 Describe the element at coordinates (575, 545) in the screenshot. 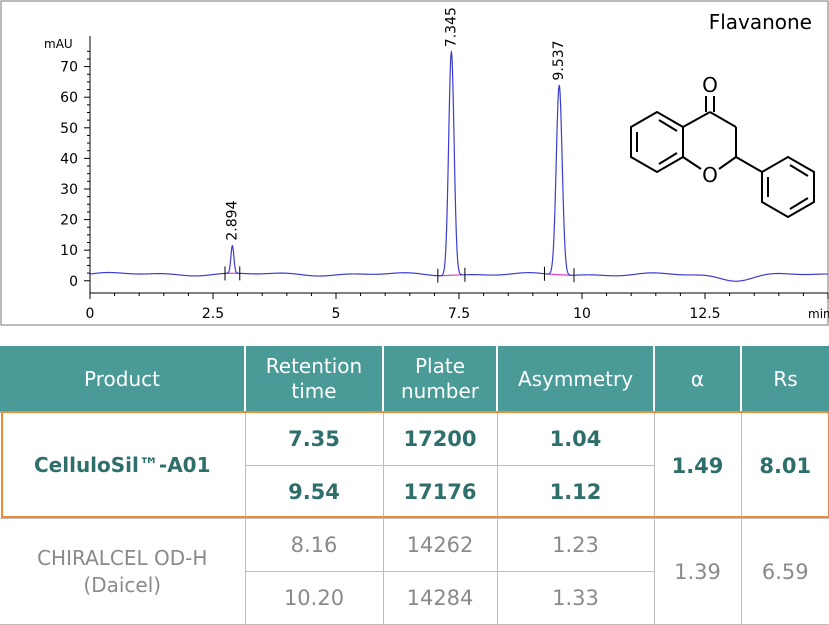

I see `asymmetry-cell: 1.23` at that location.